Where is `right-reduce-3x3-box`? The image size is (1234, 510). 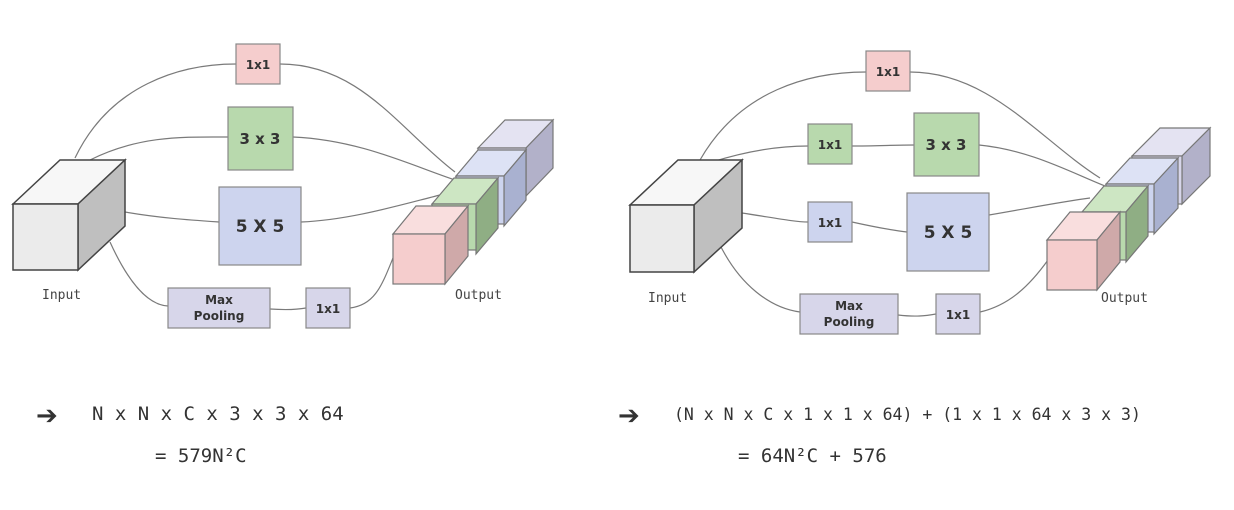 right-reduce-3x3-box is located at coordinates (830, 144).